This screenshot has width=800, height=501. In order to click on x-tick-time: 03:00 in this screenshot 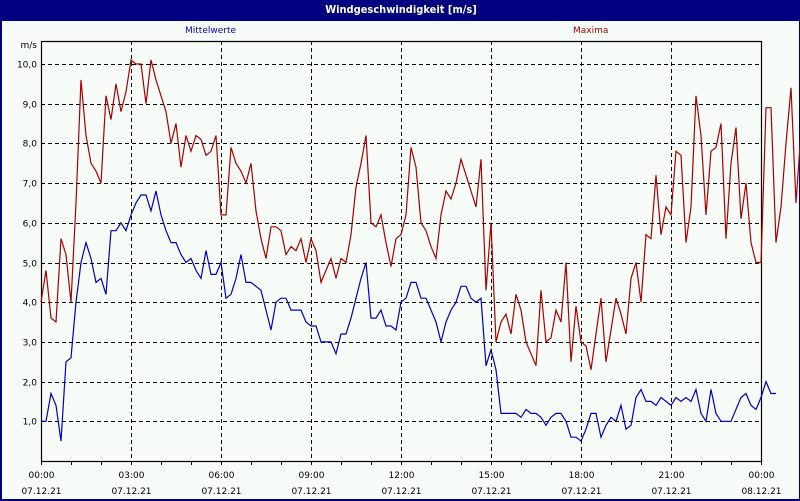, I will do `click(132, 476)`.